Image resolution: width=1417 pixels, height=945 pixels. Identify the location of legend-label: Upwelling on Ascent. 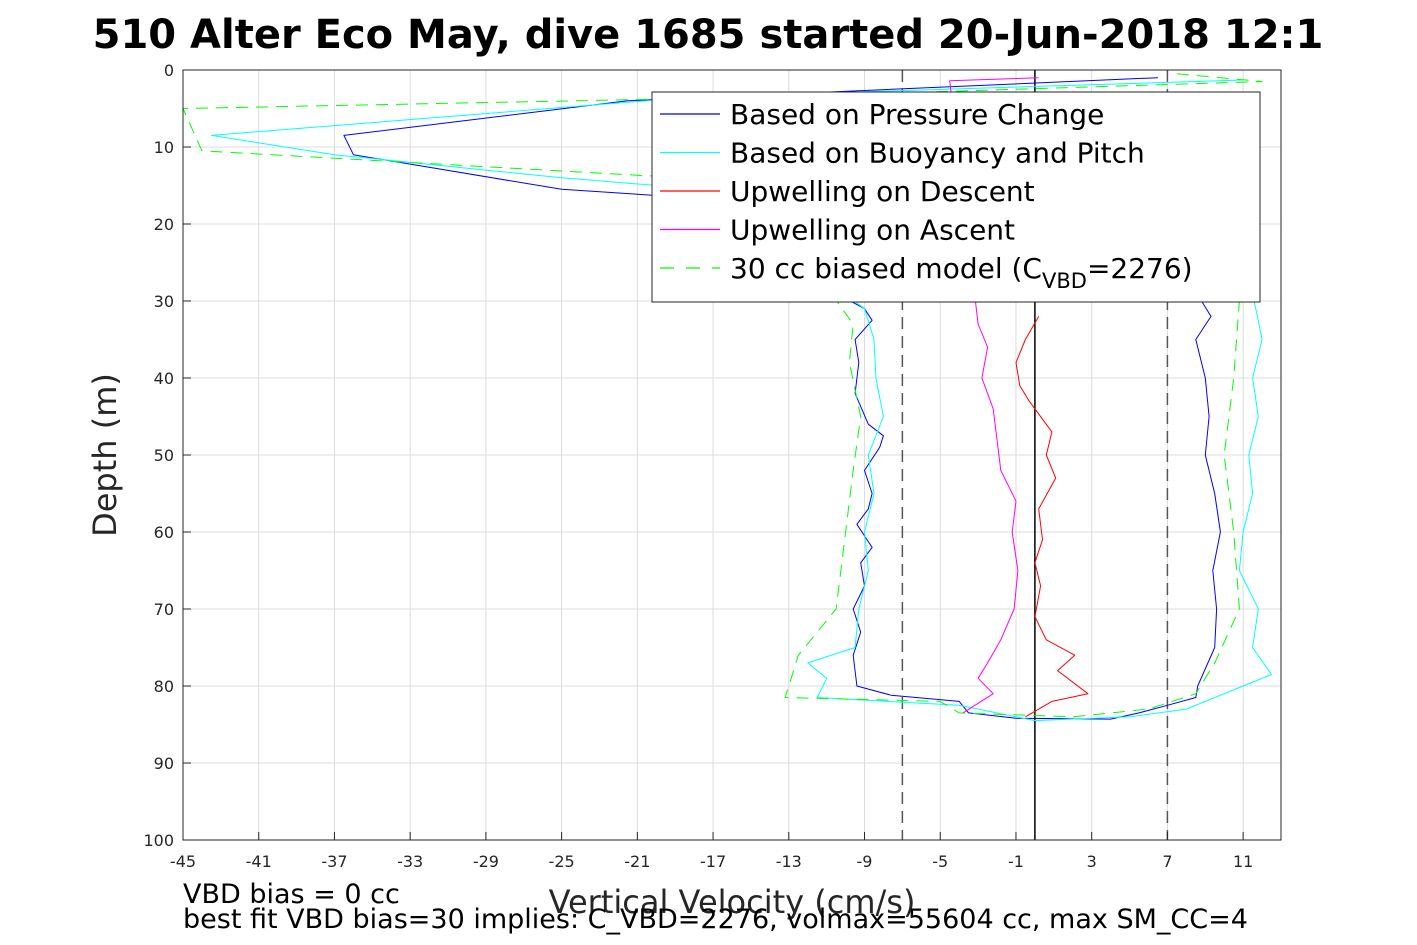
(872, 230).